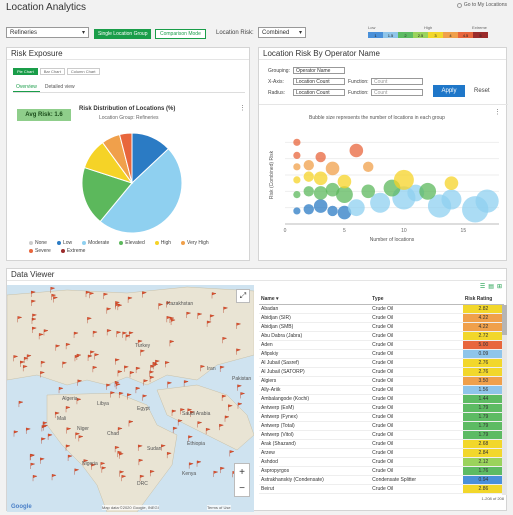  I want to click on function-select-1: Count, so click(397, 81).